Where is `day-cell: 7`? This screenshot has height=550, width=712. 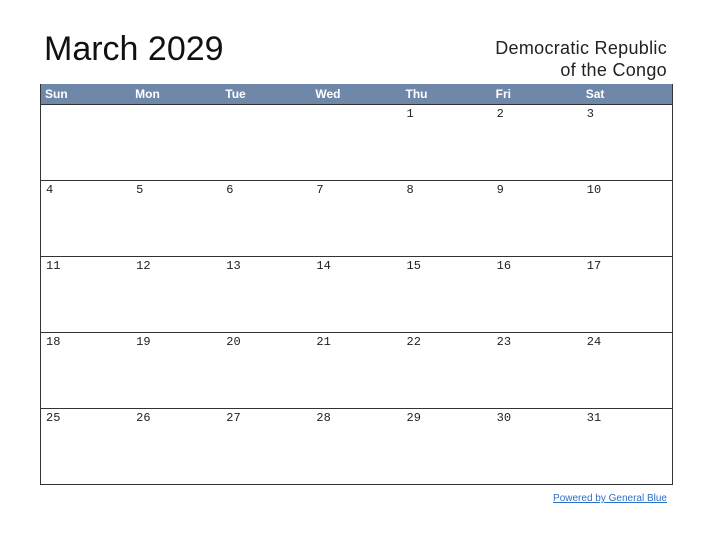
day-cell: 7 is located at coordinates (320, 190).